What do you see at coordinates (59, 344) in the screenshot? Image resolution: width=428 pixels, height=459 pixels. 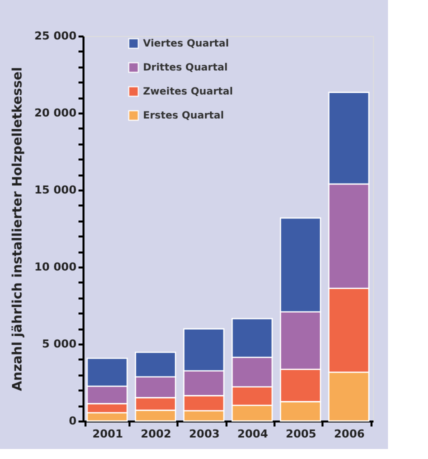 I see `y-tick-label: 5 000` at bounding box center [59, 344].